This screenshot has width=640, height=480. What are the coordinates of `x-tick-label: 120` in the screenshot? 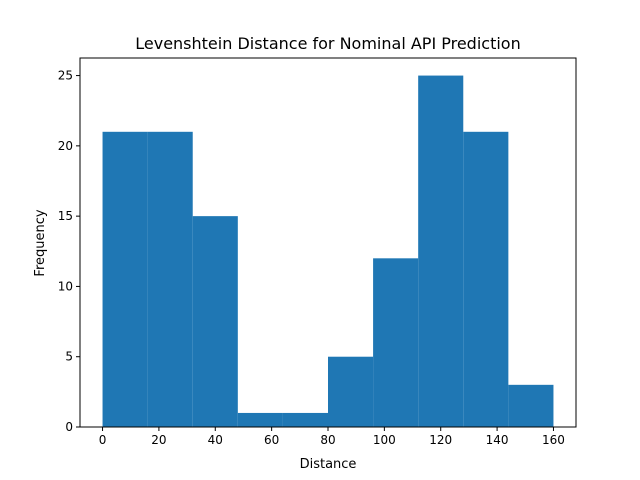 It's located at (440, 440).